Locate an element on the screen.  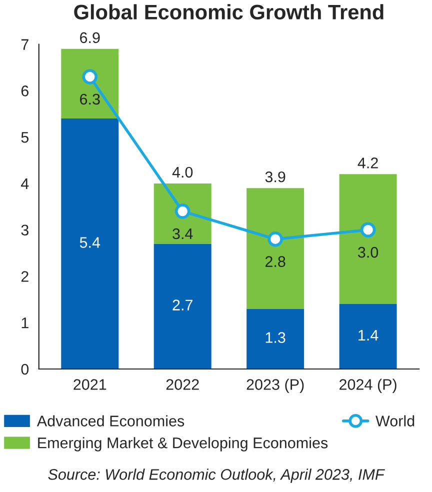
x-tick-label: 2024 (P) is located at coordinates (368, 385).